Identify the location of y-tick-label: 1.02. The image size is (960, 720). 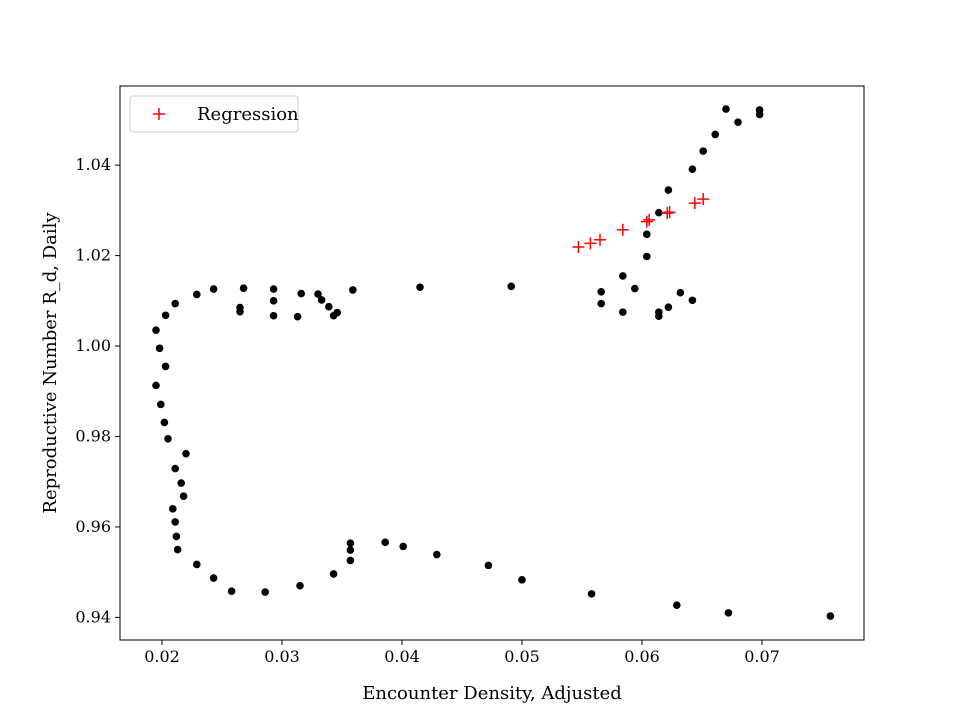
(93, 255).